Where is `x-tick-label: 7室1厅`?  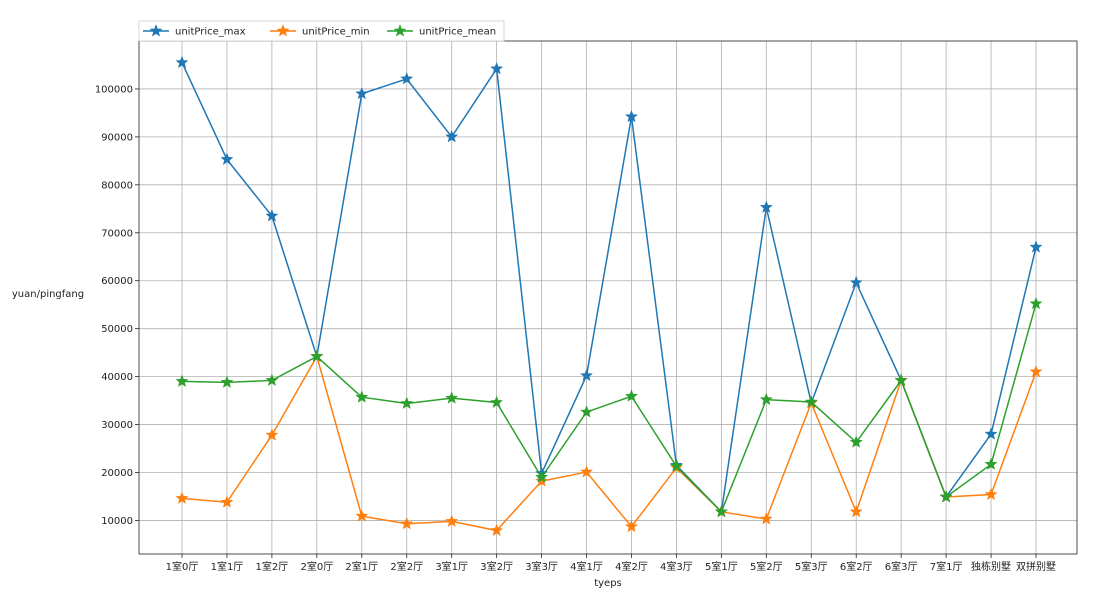
x-tick-label: 7室1厅 is located at coordinates (946, 566).